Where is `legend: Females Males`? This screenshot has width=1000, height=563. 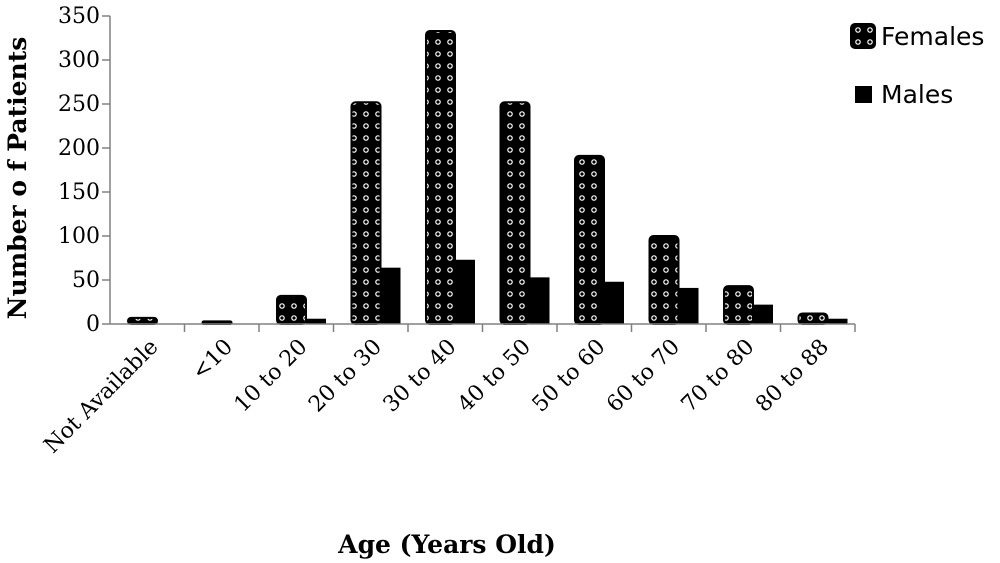
legend: Females Males is located at coordinates (917, 65).